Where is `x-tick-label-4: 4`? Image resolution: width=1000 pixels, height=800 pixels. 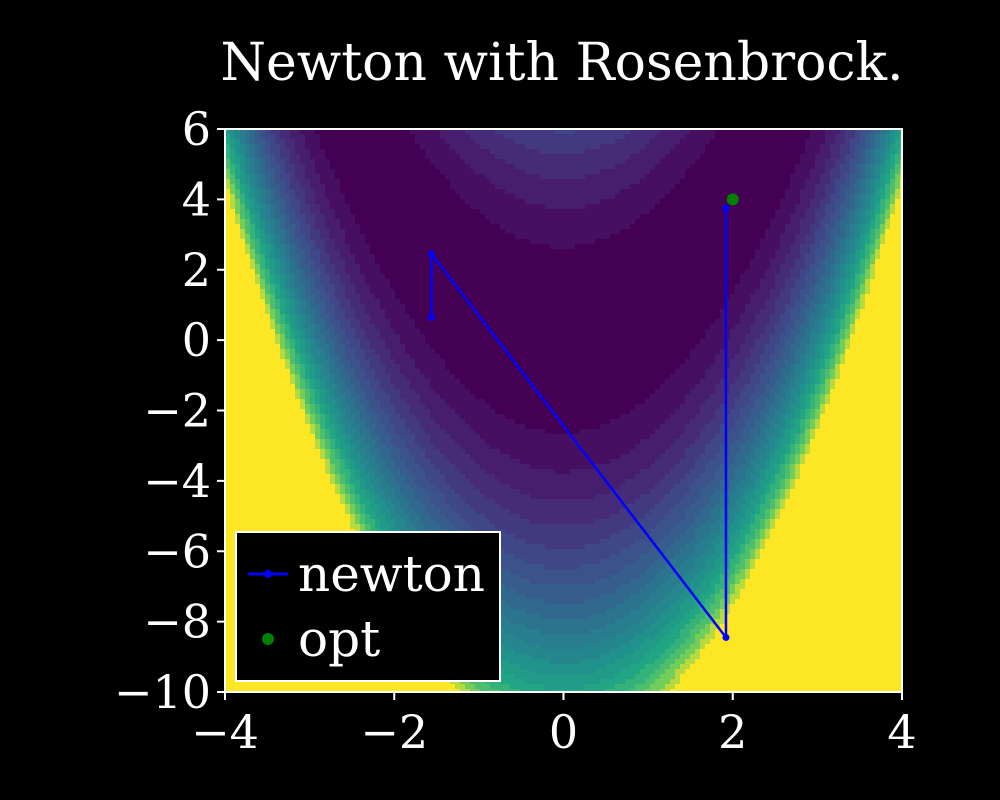
x-tick-label-4: 4 is located at coordinates (901, 732).